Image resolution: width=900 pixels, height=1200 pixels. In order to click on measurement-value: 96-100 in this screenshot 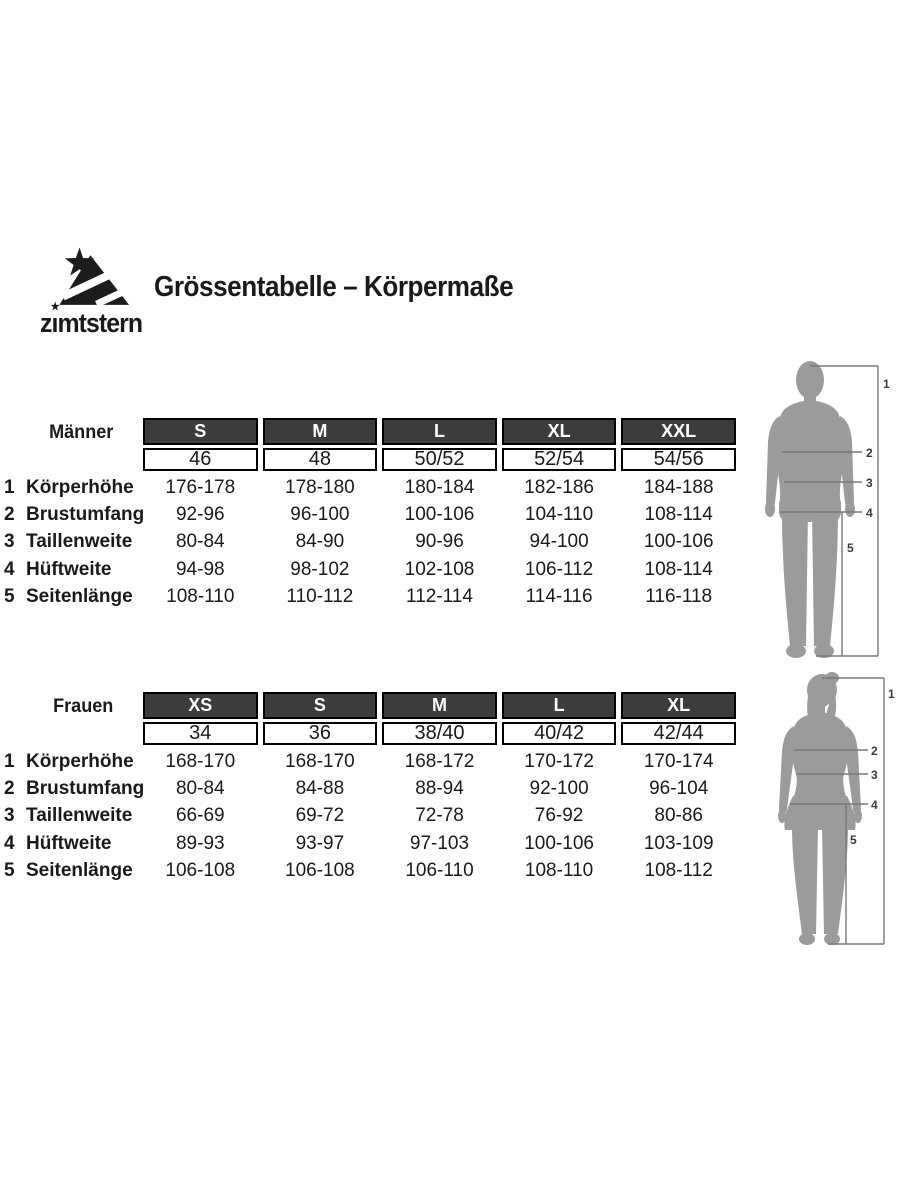, I will do `click(320, 515)`.